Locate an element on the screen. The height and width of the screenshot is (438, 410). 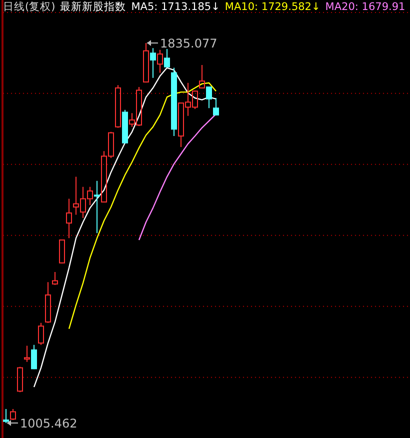
chart-subtitle: 最新新股指数 is located at coordinates (93, 6).